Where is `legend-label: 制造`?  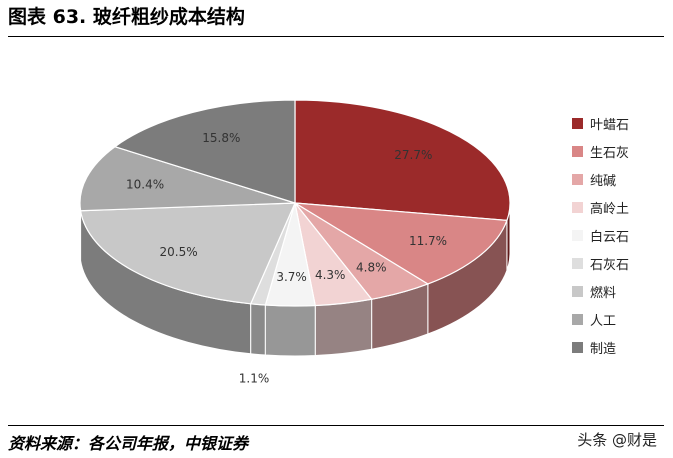 legend-label: 制造 is located at coordinates (603, 349).